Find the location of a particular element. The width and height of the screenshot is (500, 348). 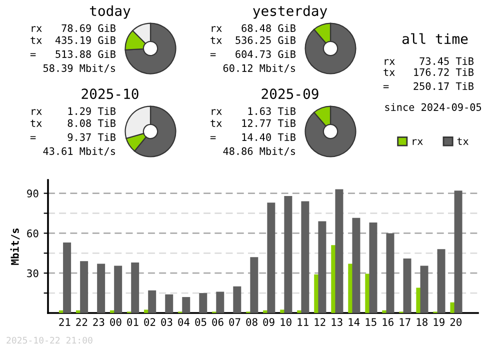

text: 78.69 GiB is located at coordinates (89, 28).